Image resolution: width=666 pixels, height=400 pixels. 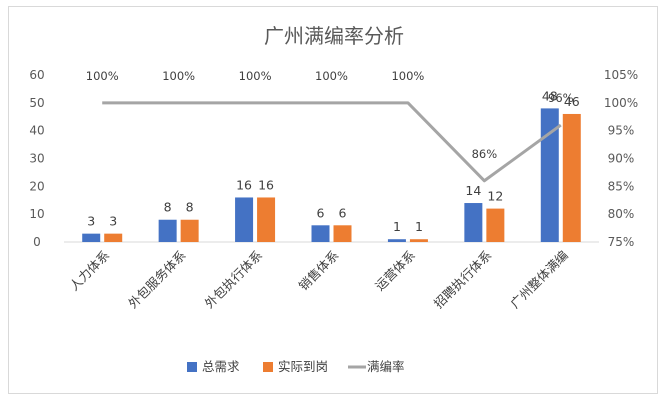 I want to click on legend-item-label: 总需求, so click(x=221, y=366).